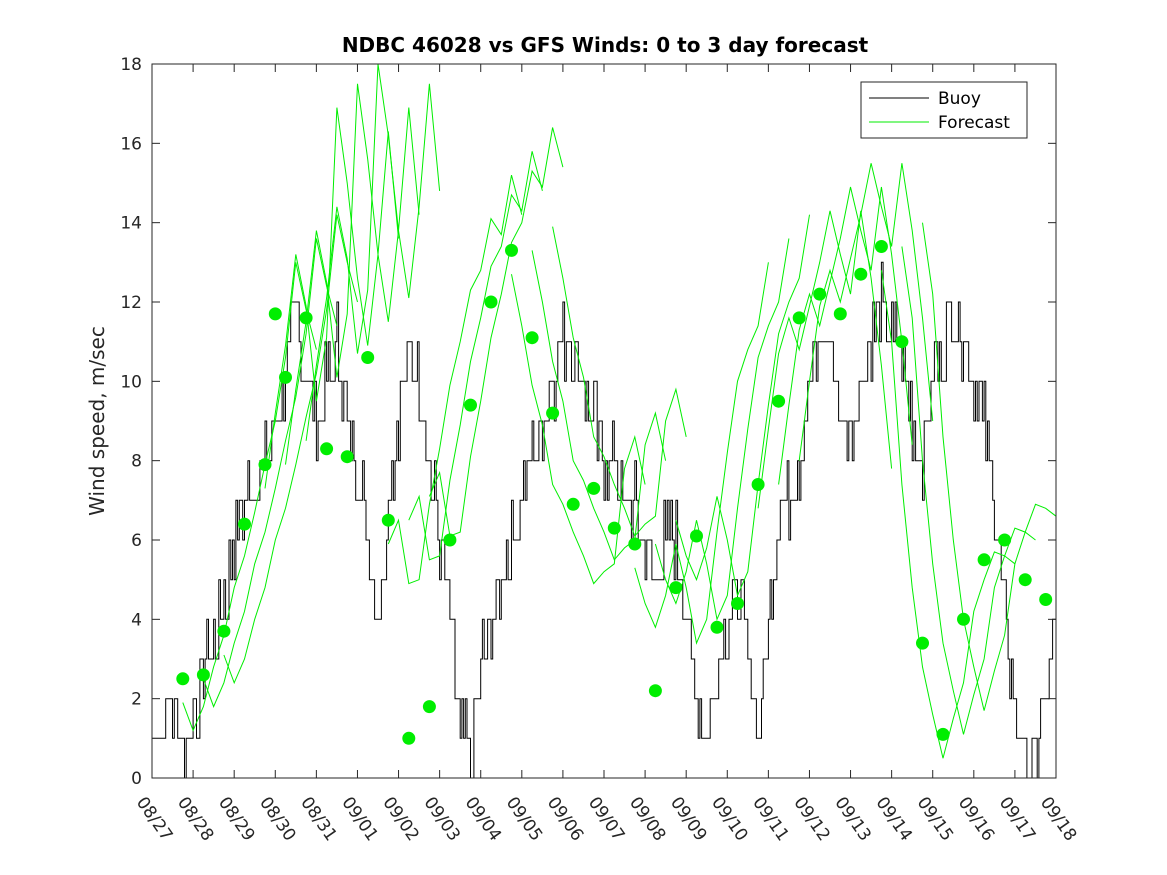 The height and width of the screenshot is (875, 1167). What do you see at coordinates (136, 541) in the screenshot?
I see `y-tick-label: 6` at bounding box center [136, 541].